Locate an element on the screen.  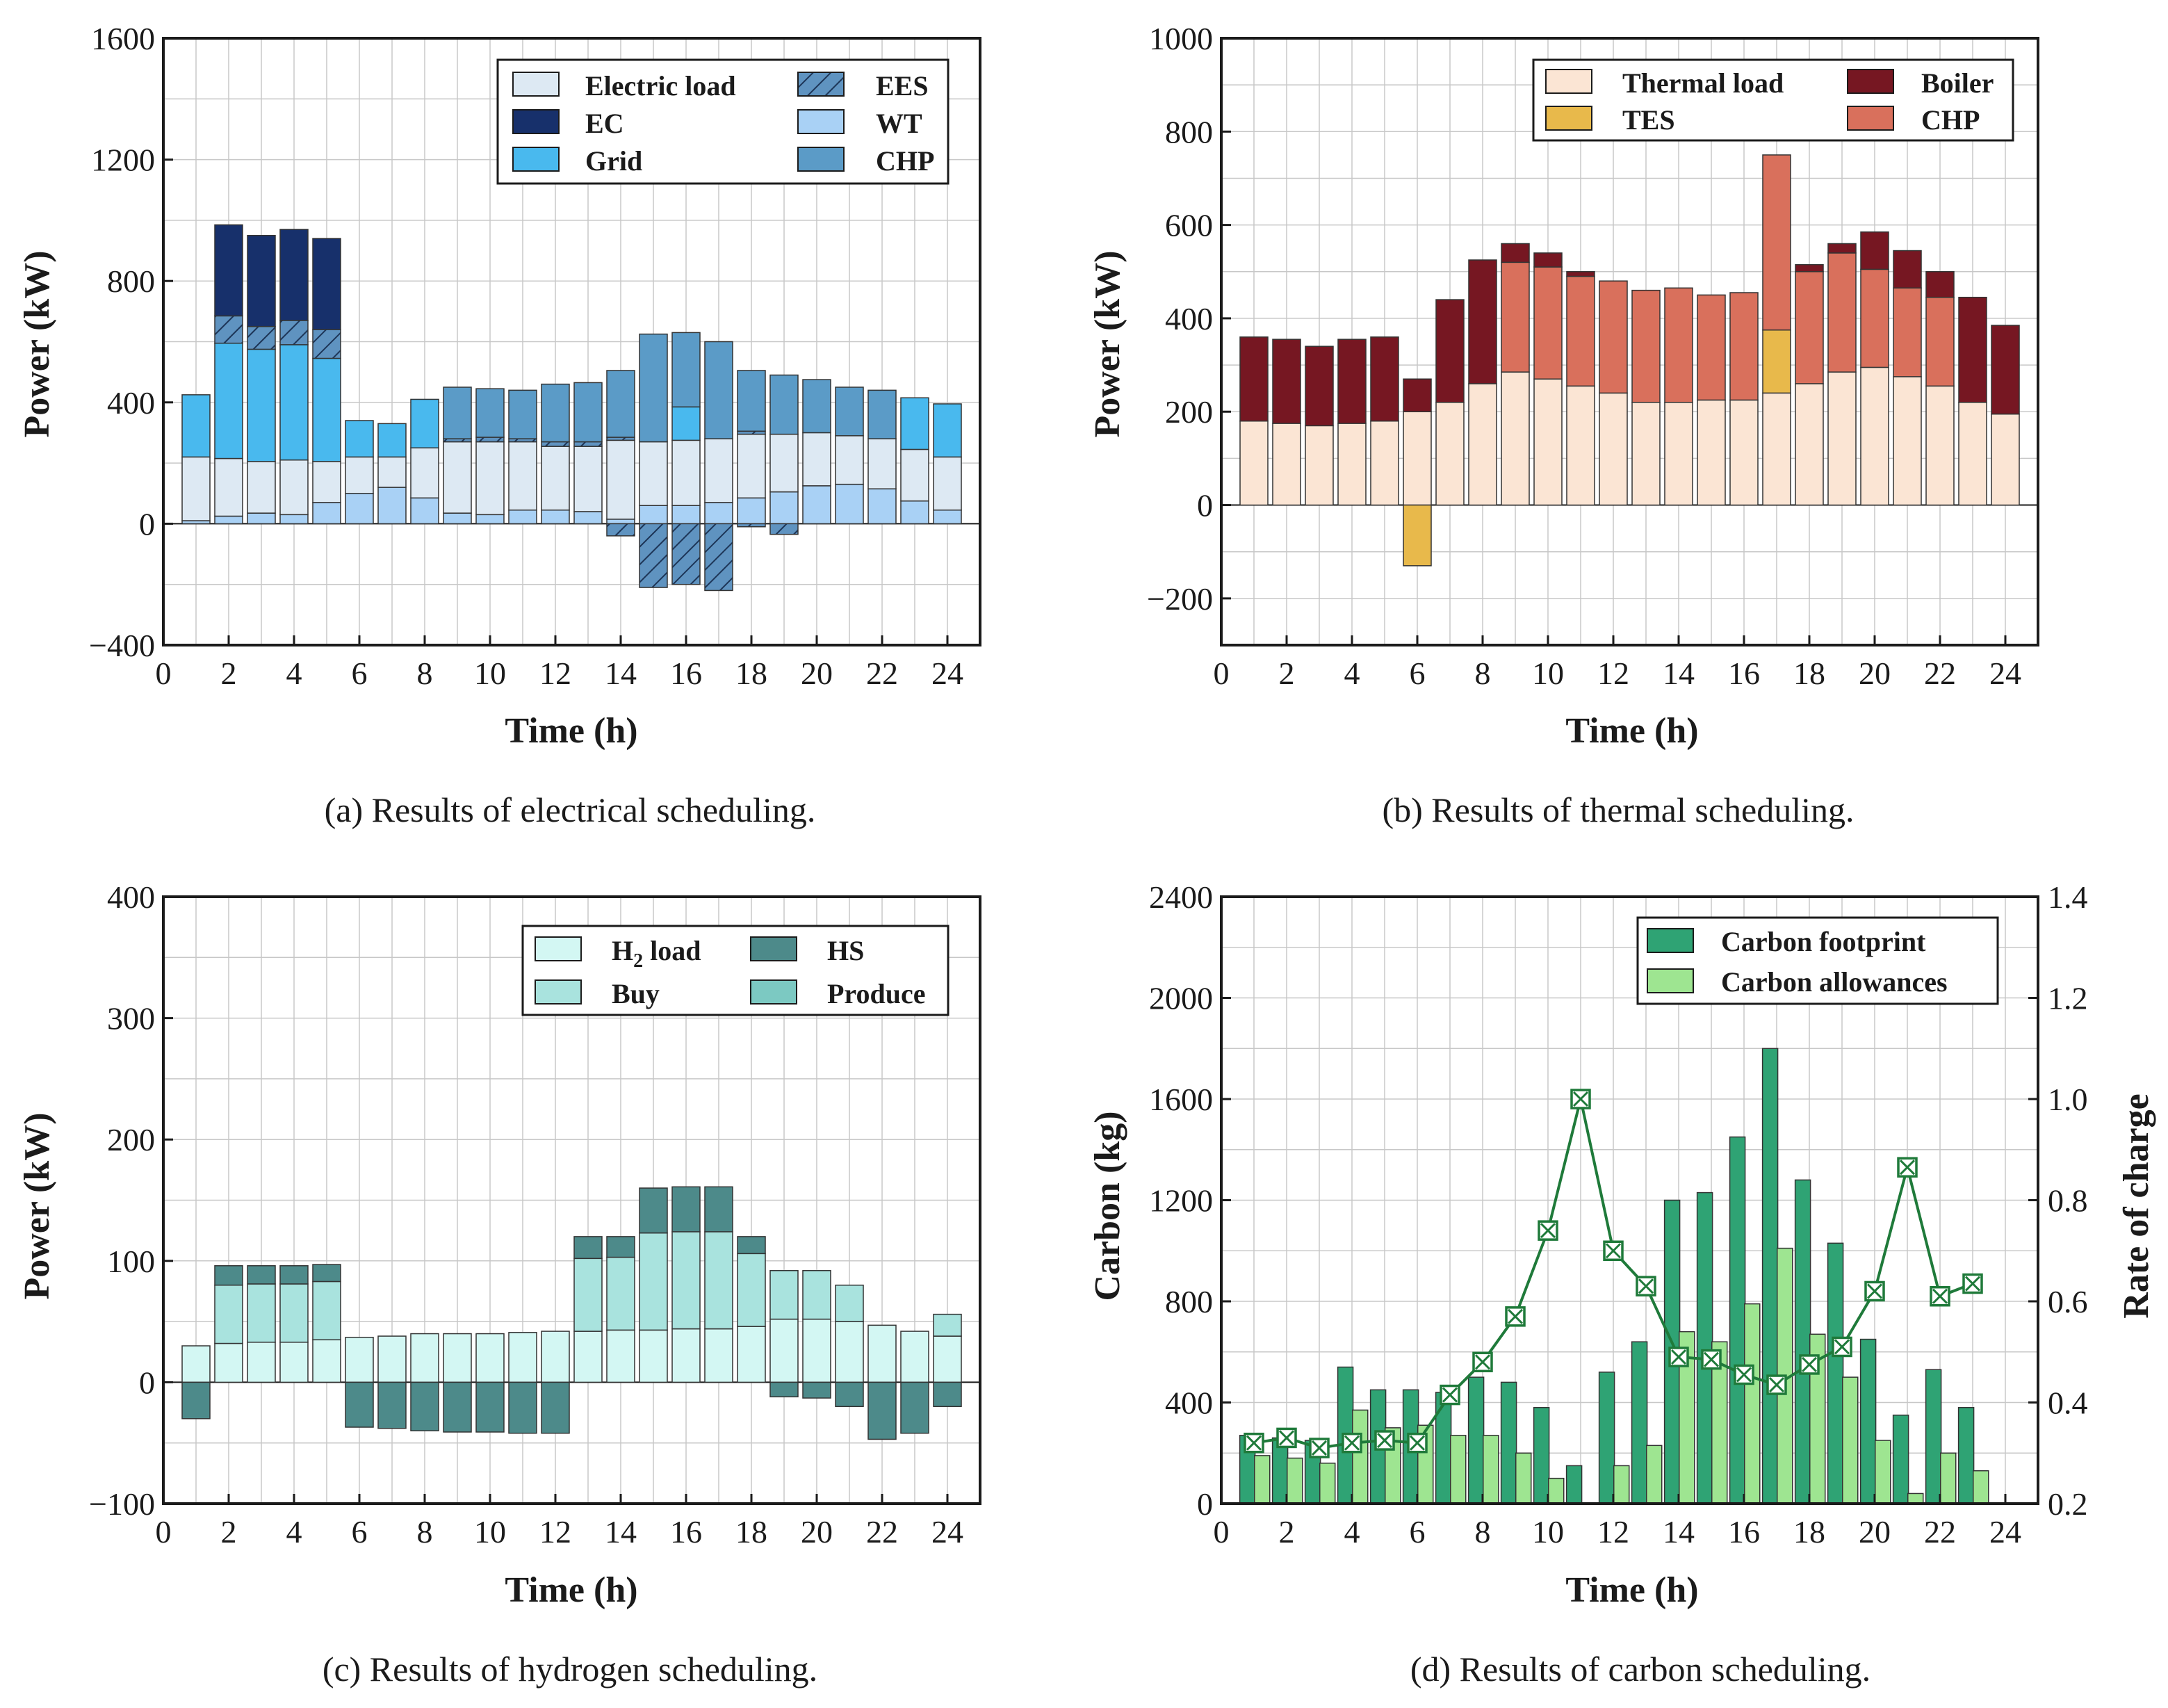
legend-label-h2-rest: load is located at coordinates (672, 951).